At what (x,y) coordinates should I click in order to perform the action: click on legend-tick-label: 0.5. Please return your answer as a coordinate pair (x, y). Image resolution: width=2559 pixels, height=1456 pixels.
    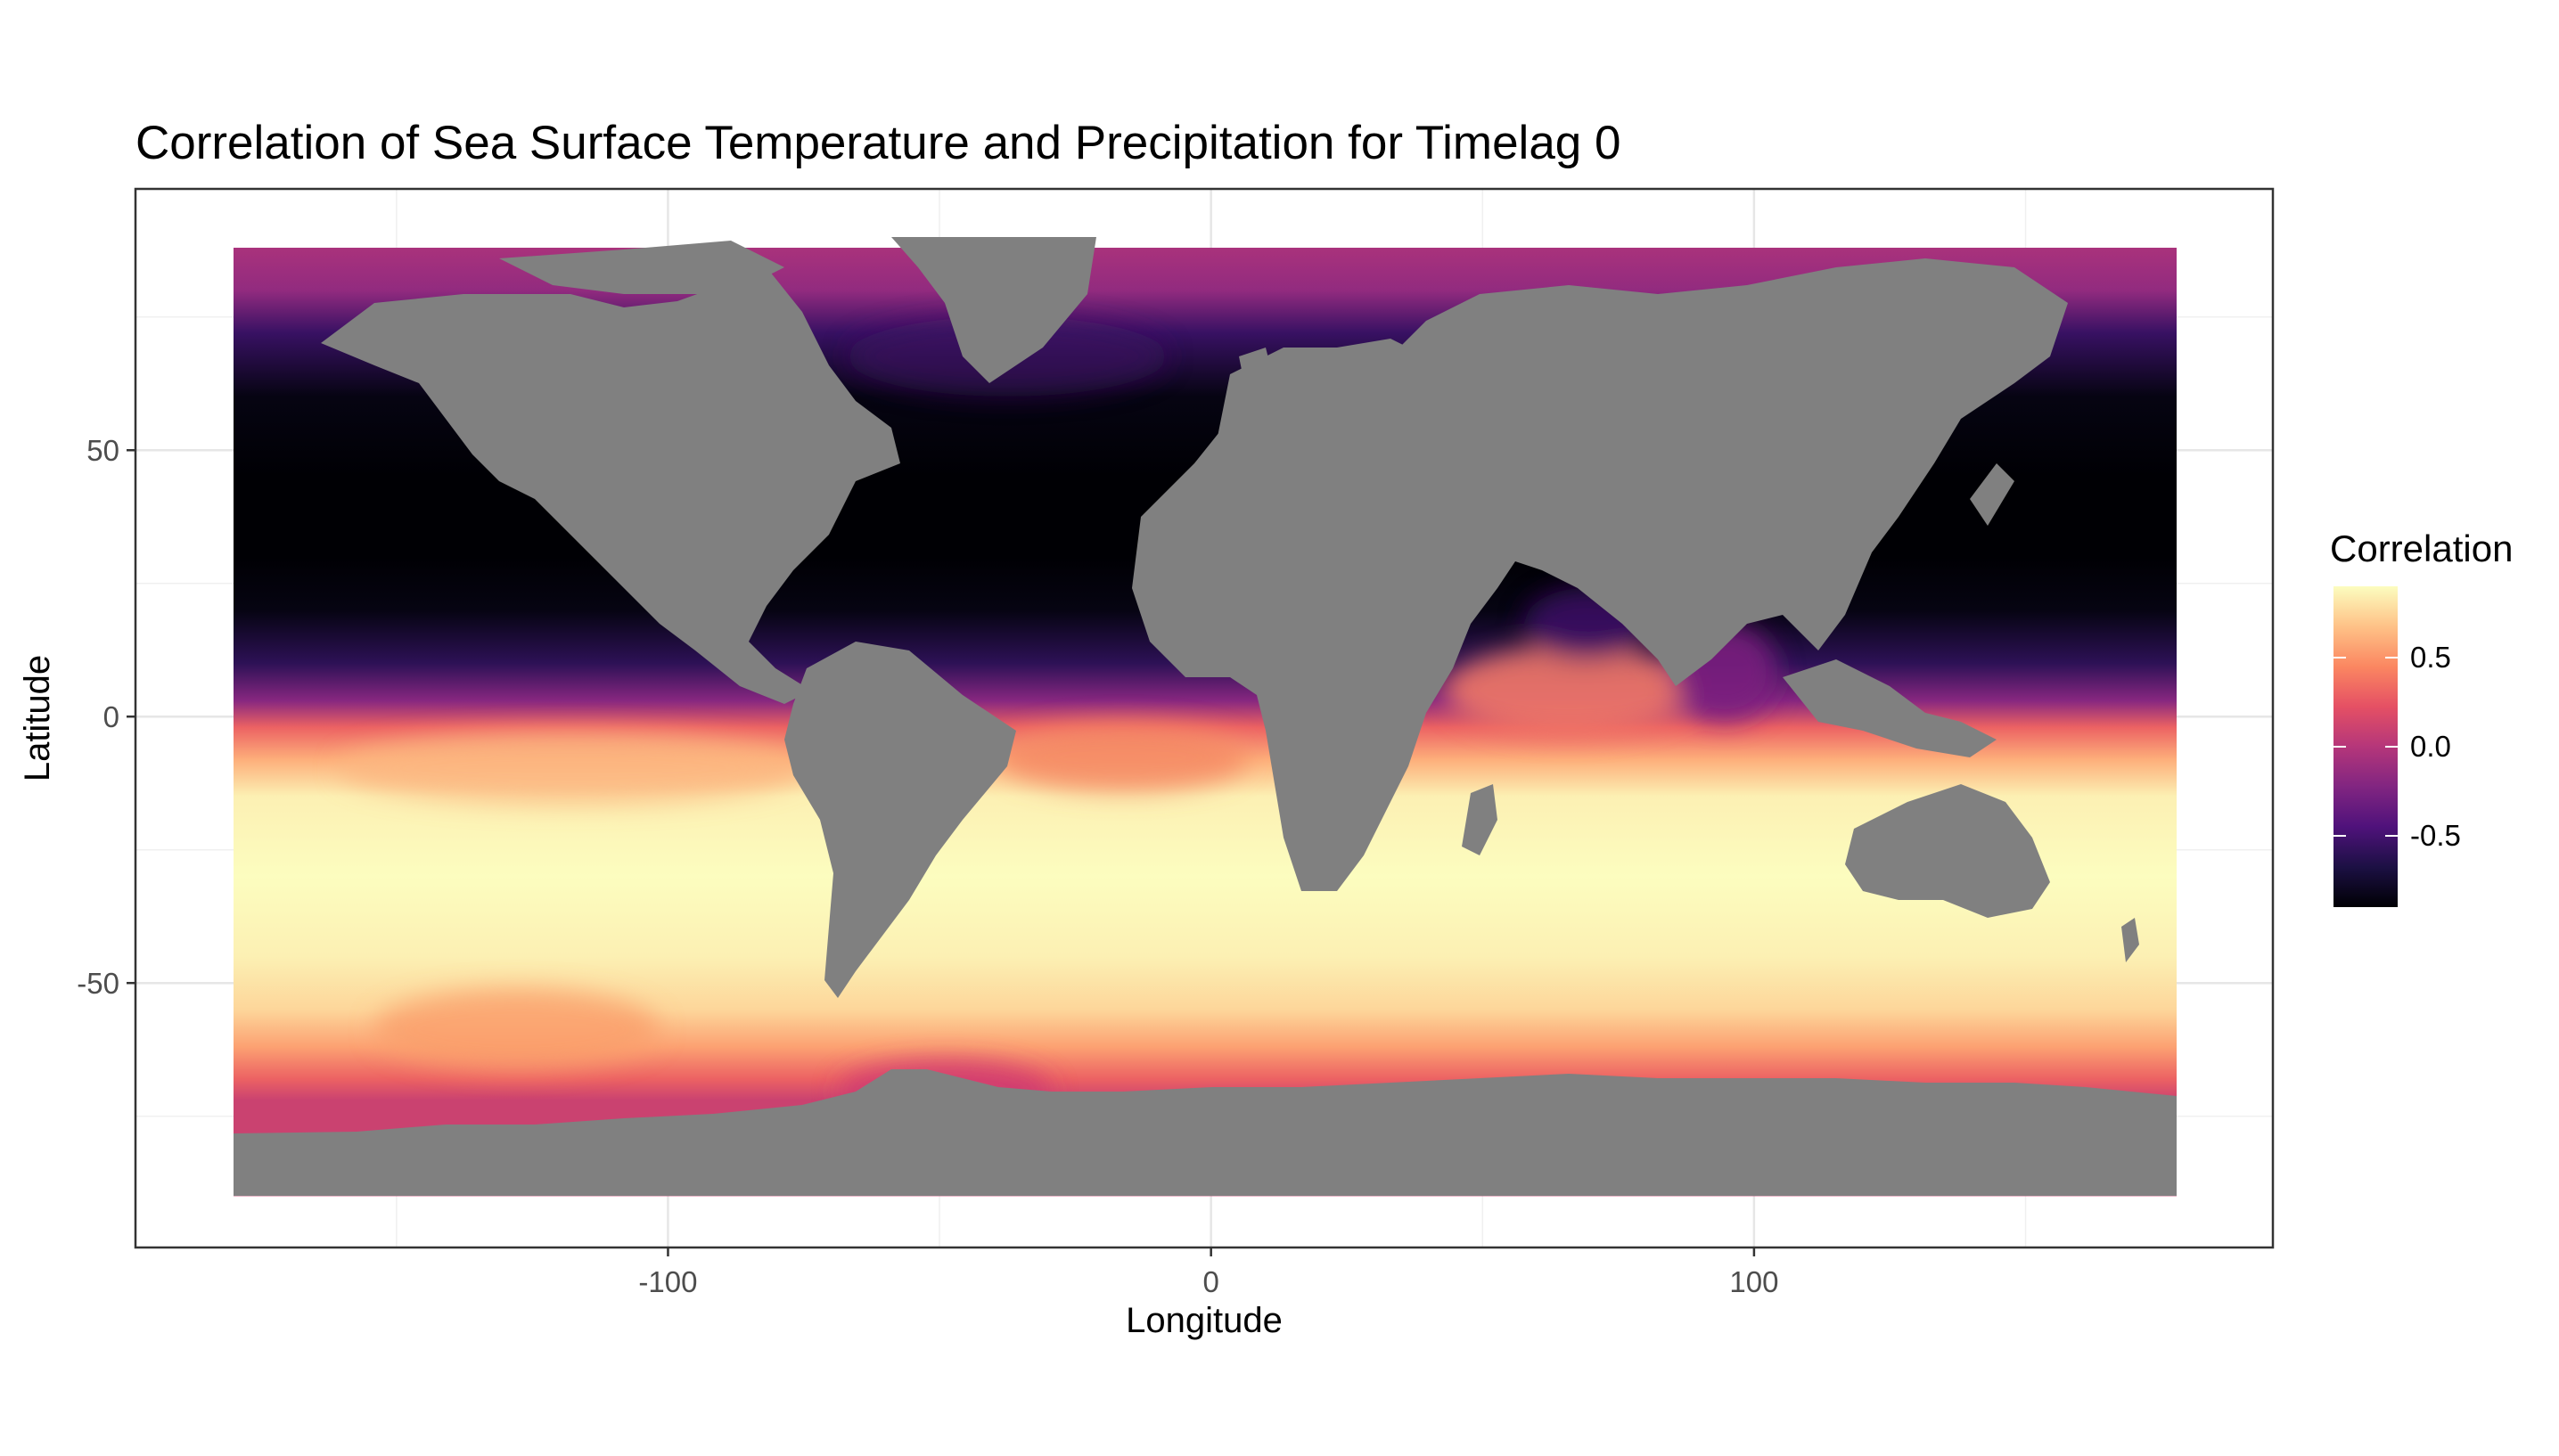
    Looking at the image, I should click on (2430, 657).